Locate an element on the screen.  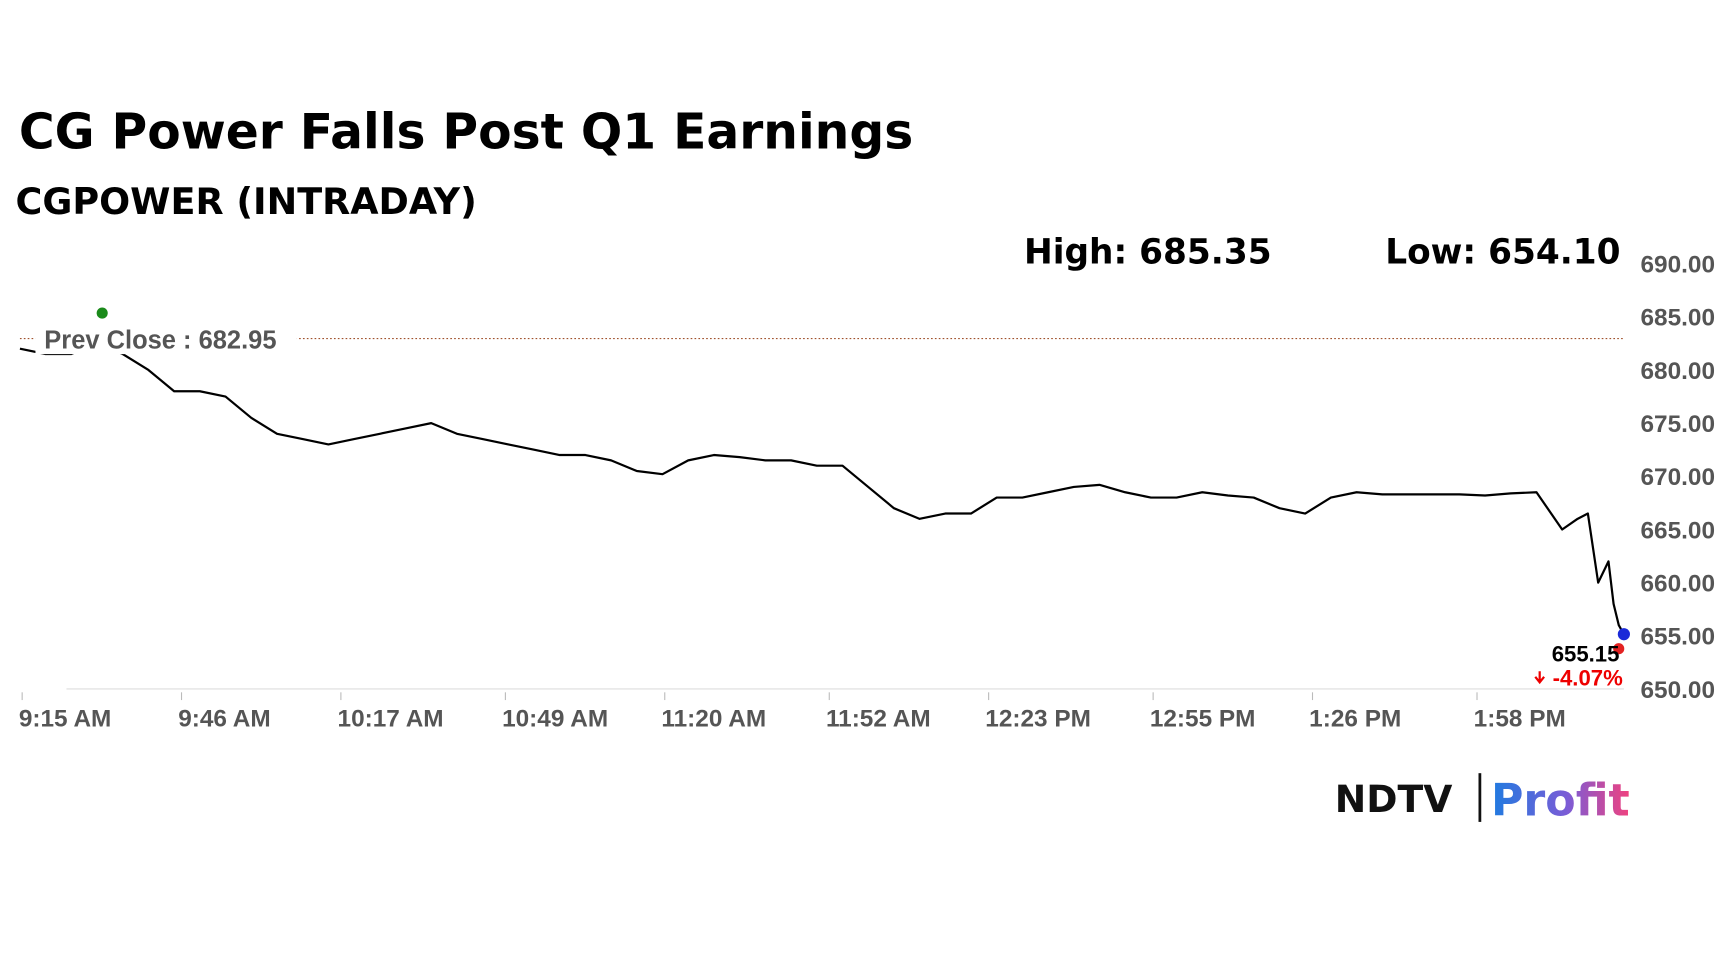
logo-product: Profit is located at coordinates (1560, 800).